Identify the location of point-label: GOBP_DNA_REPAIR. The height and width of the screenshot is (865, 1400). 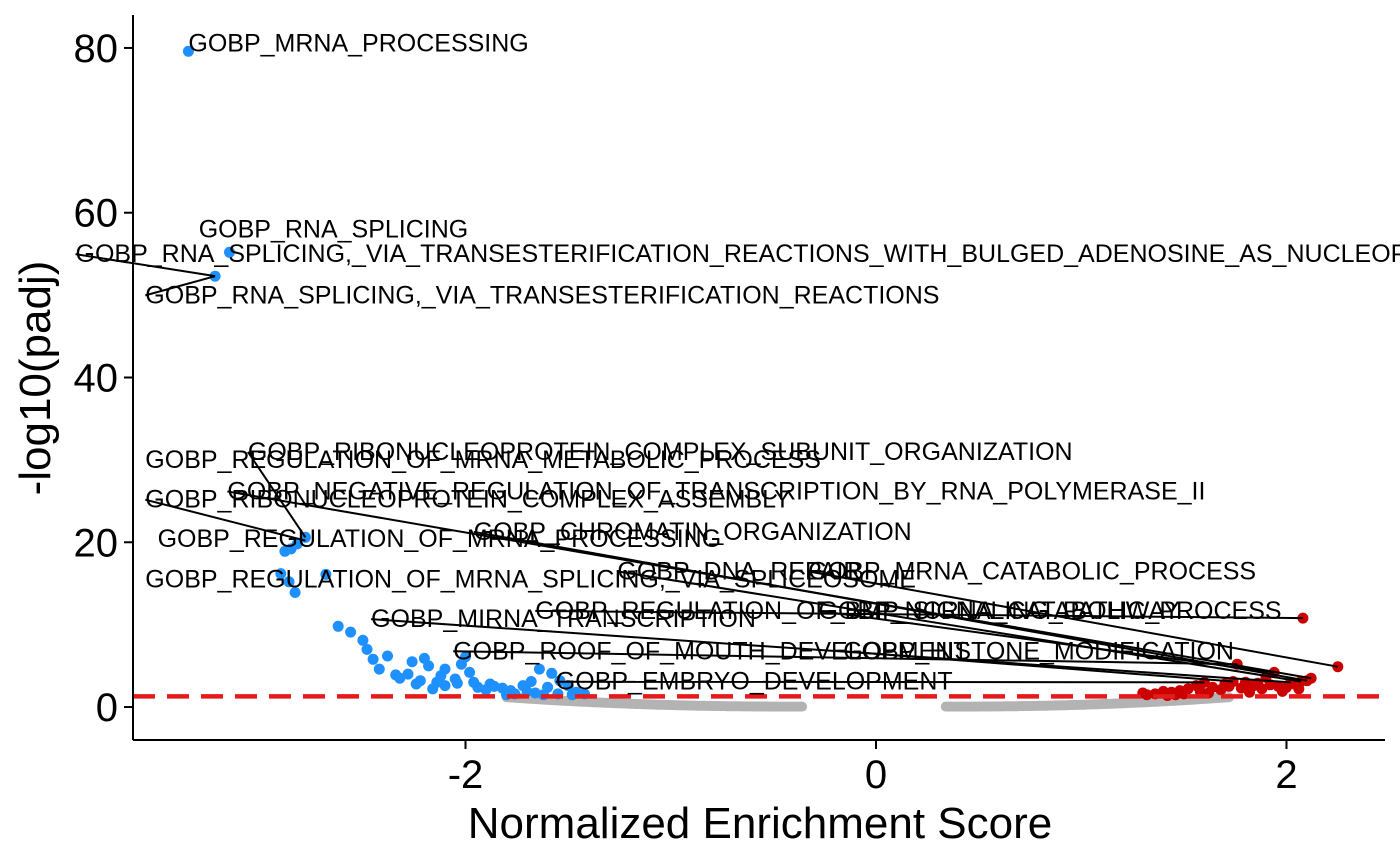
(739, 571).